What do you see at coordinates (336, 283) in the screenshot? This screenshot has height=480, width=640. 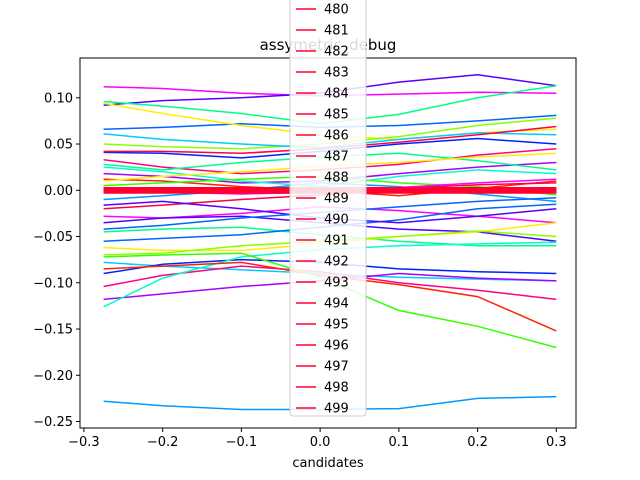 I see `legend-label: 493` at bounding box center [336, 283].